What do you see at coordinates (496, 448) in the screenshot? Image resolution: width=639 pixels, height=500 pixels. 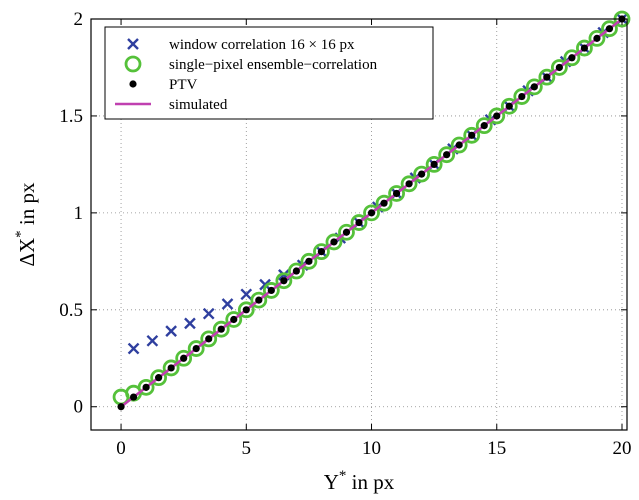 I see `x-tick-label: 15` at bounding box center [496, 448].